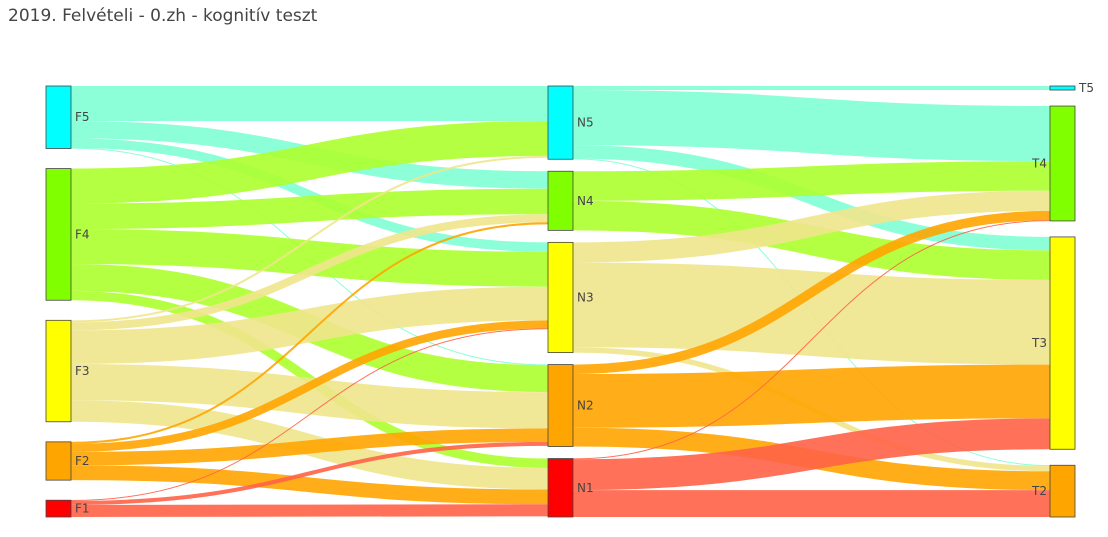 The image size is (1108, 537). Describe the element at coordinates (1039, 491) in the screenshot. I see `node-t2-label: T2` at that location.